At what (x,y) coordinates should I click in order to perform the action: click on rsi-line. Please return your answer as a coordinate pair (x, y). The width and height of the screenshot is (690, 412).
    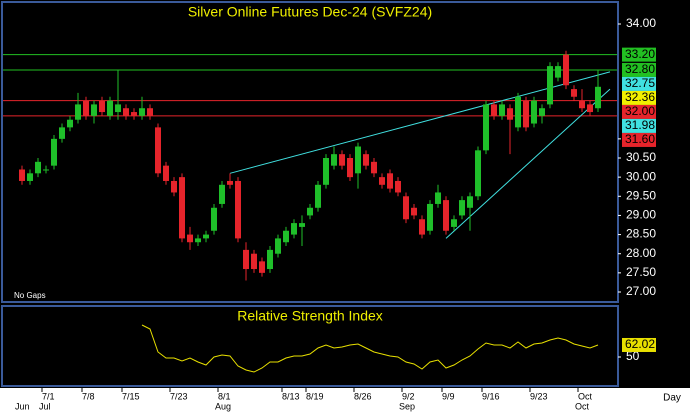
    Looking at the image, I should click on (370, 348).